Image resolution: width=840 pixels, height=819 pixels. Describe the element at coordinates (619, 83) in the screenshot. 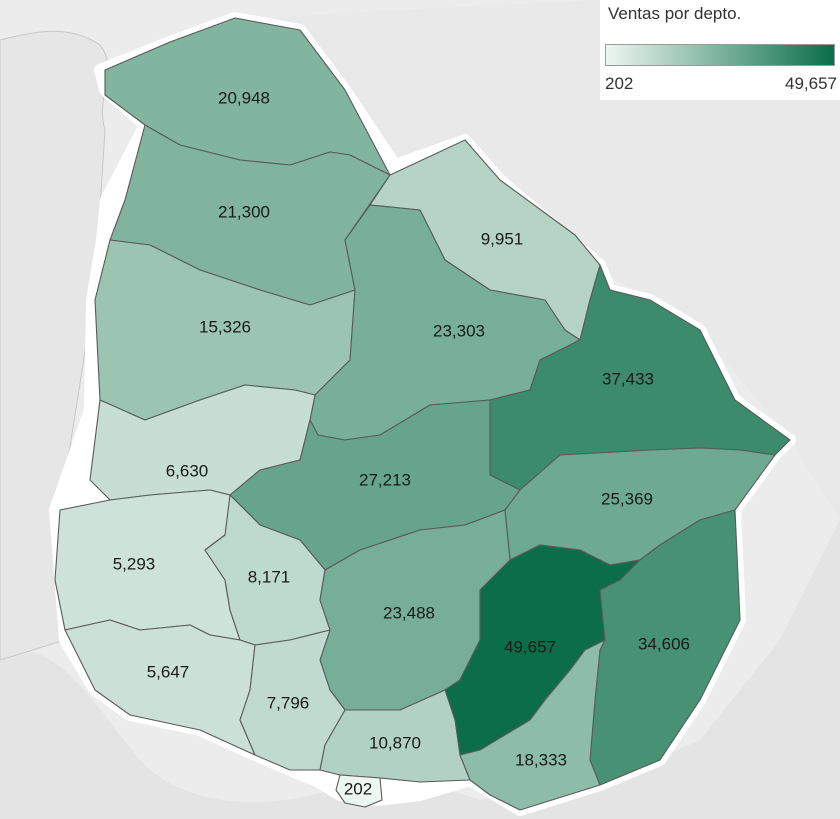

I see `legend-min-label: 202` at that location.